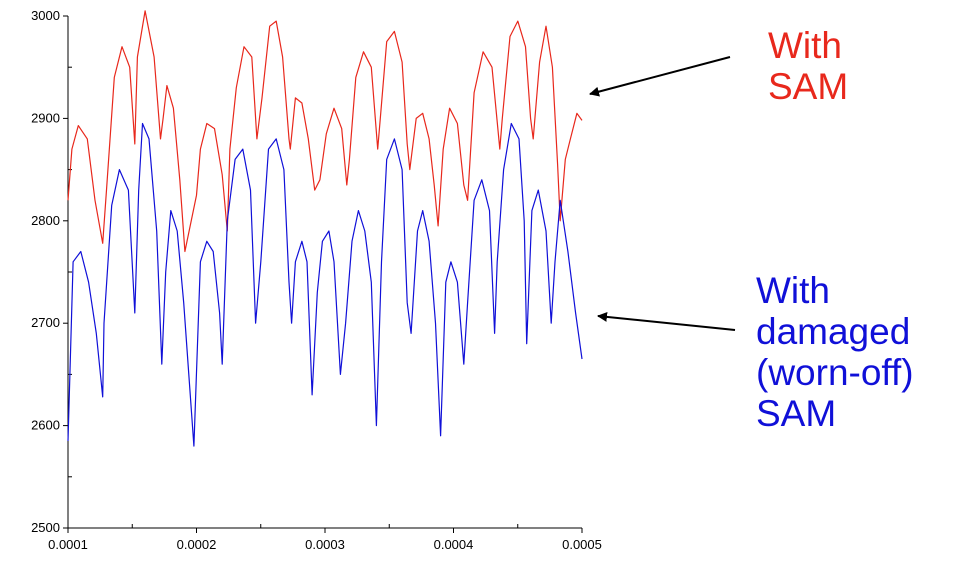  I want to click on y-tick-label: 2700, so click(45, 322).